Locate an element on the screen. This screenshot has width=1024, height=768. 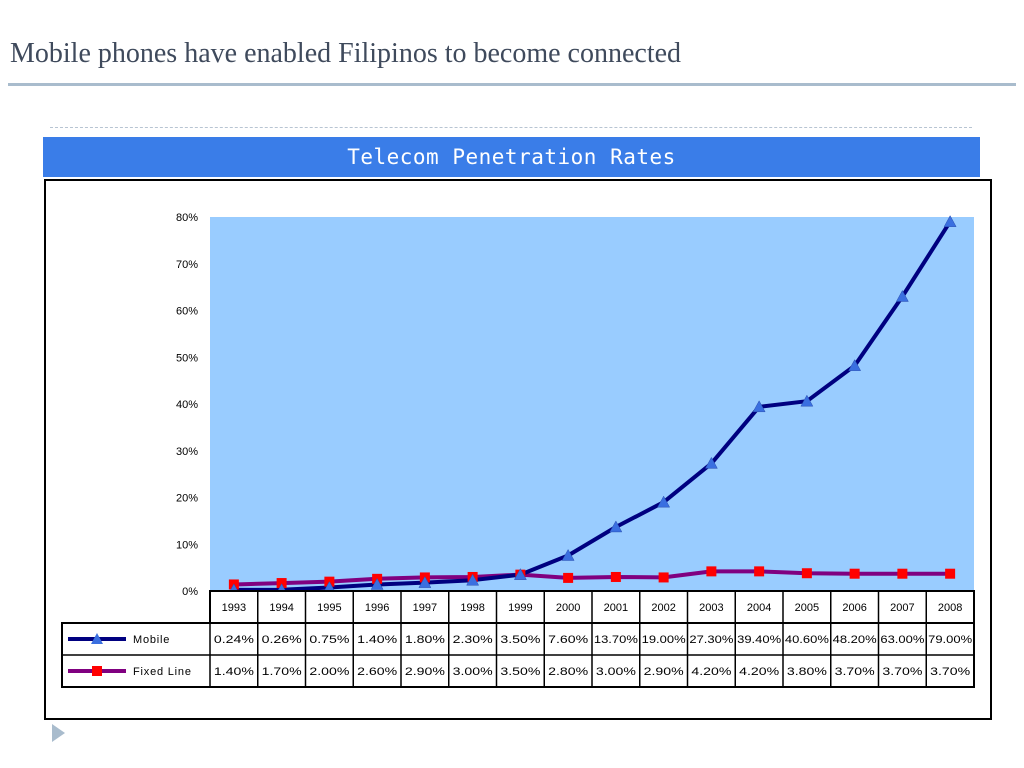
data-label: 40.60% is located at coordinates (807, 640).